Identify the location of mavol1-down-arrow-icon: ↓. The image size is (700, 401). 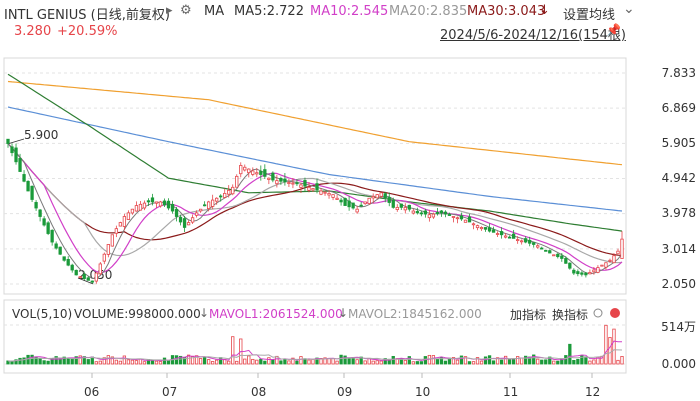
(204, 313).